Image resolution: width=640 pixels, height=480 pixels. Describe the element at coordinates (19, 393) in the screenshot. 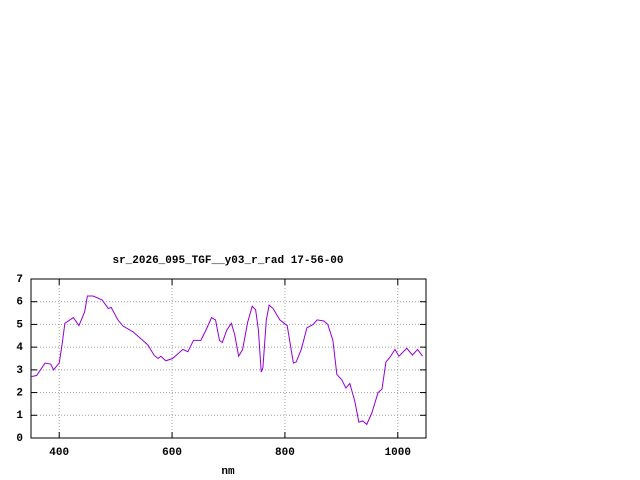

I see `y-tick-label: 2` at that location.